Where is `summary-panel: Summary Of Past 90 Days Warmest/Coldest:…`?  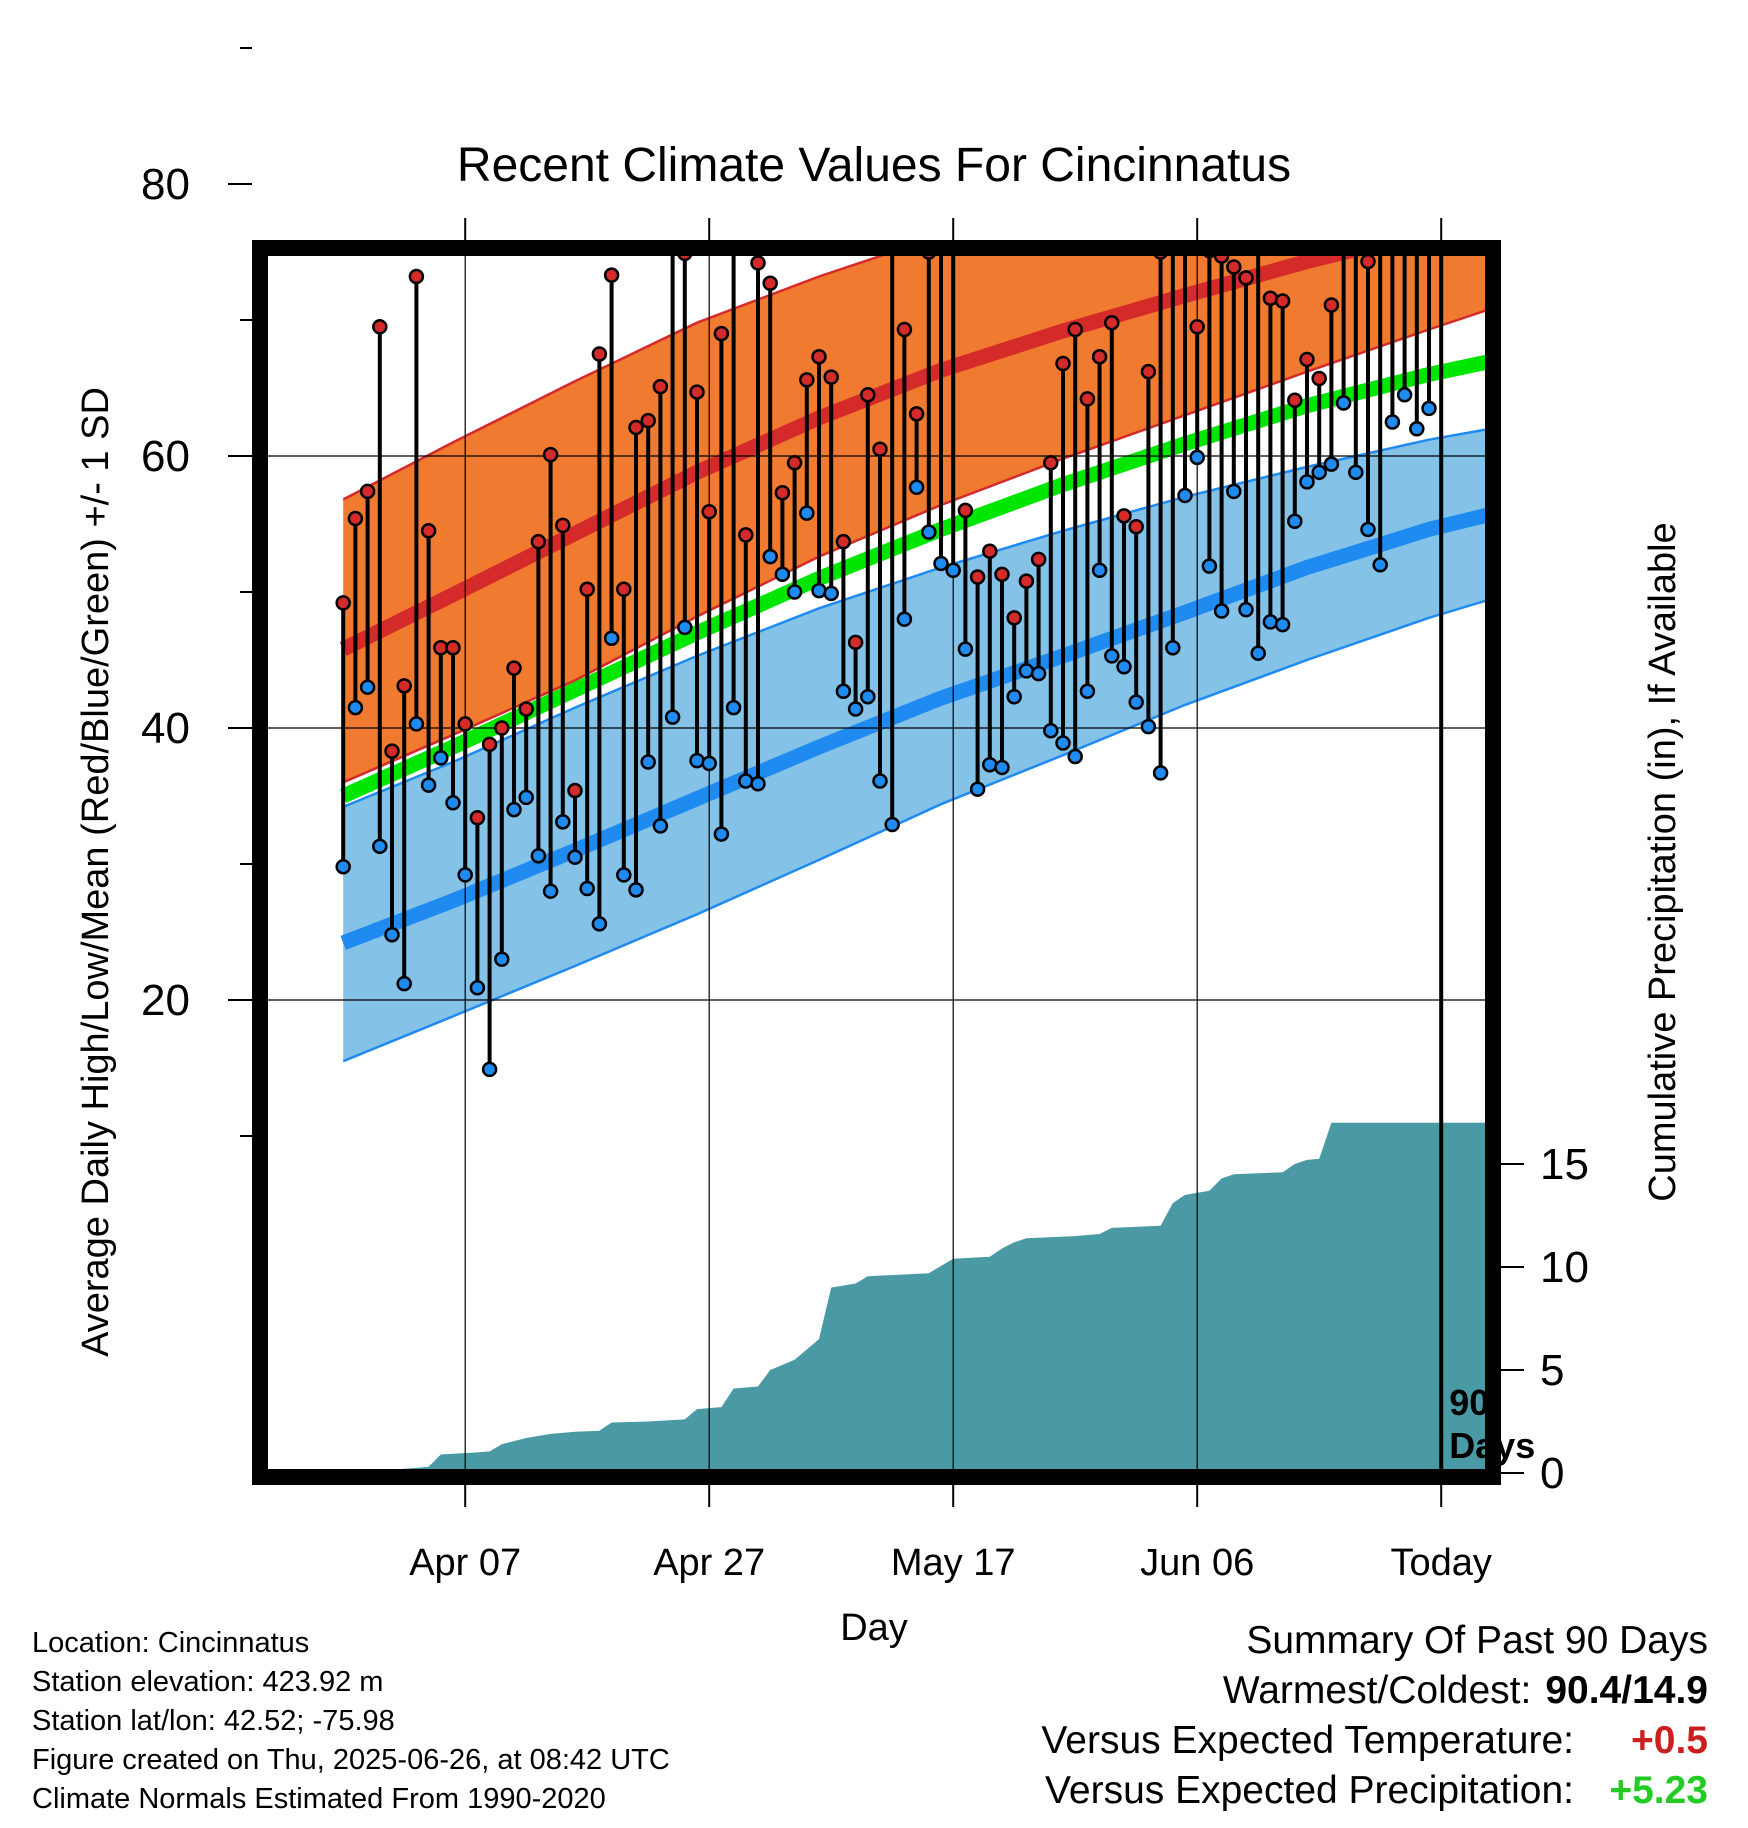 summary-panel: Summary Of Past 90 Days Warmest/Coldest:… is located at coordinates (1374, 1716).